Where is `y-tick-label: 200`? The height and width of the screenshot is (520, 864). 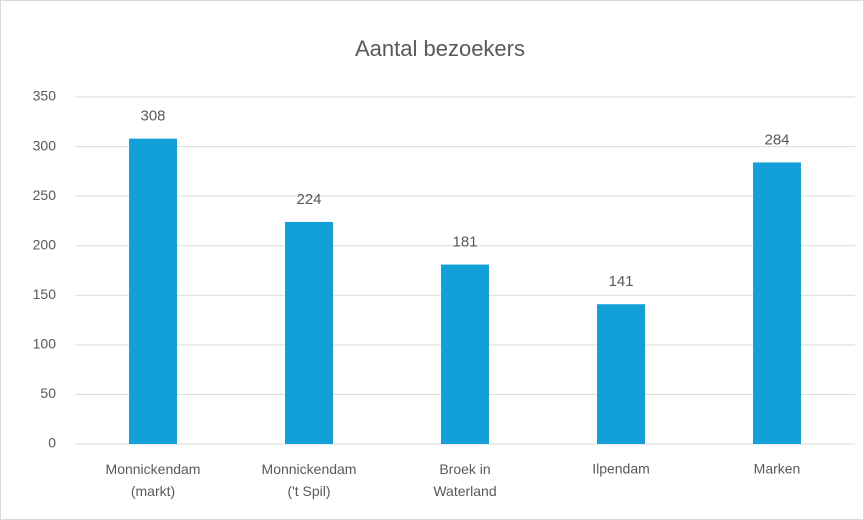 y-tick-label: 200 is located at coordinates (45, 244).